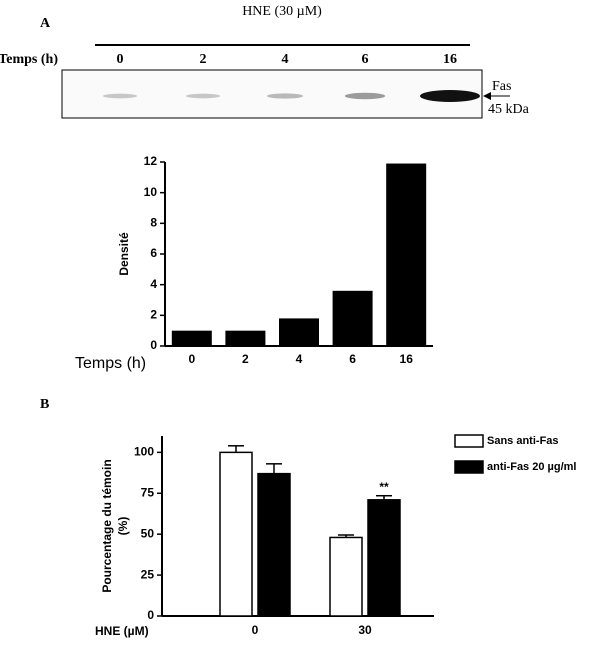 The width and height of the screenshot is (613, 648). What do you see at coordinates (299, 359) in the screenshot?
I see `x-tick-label: 4` at bounding box center [299, 359].